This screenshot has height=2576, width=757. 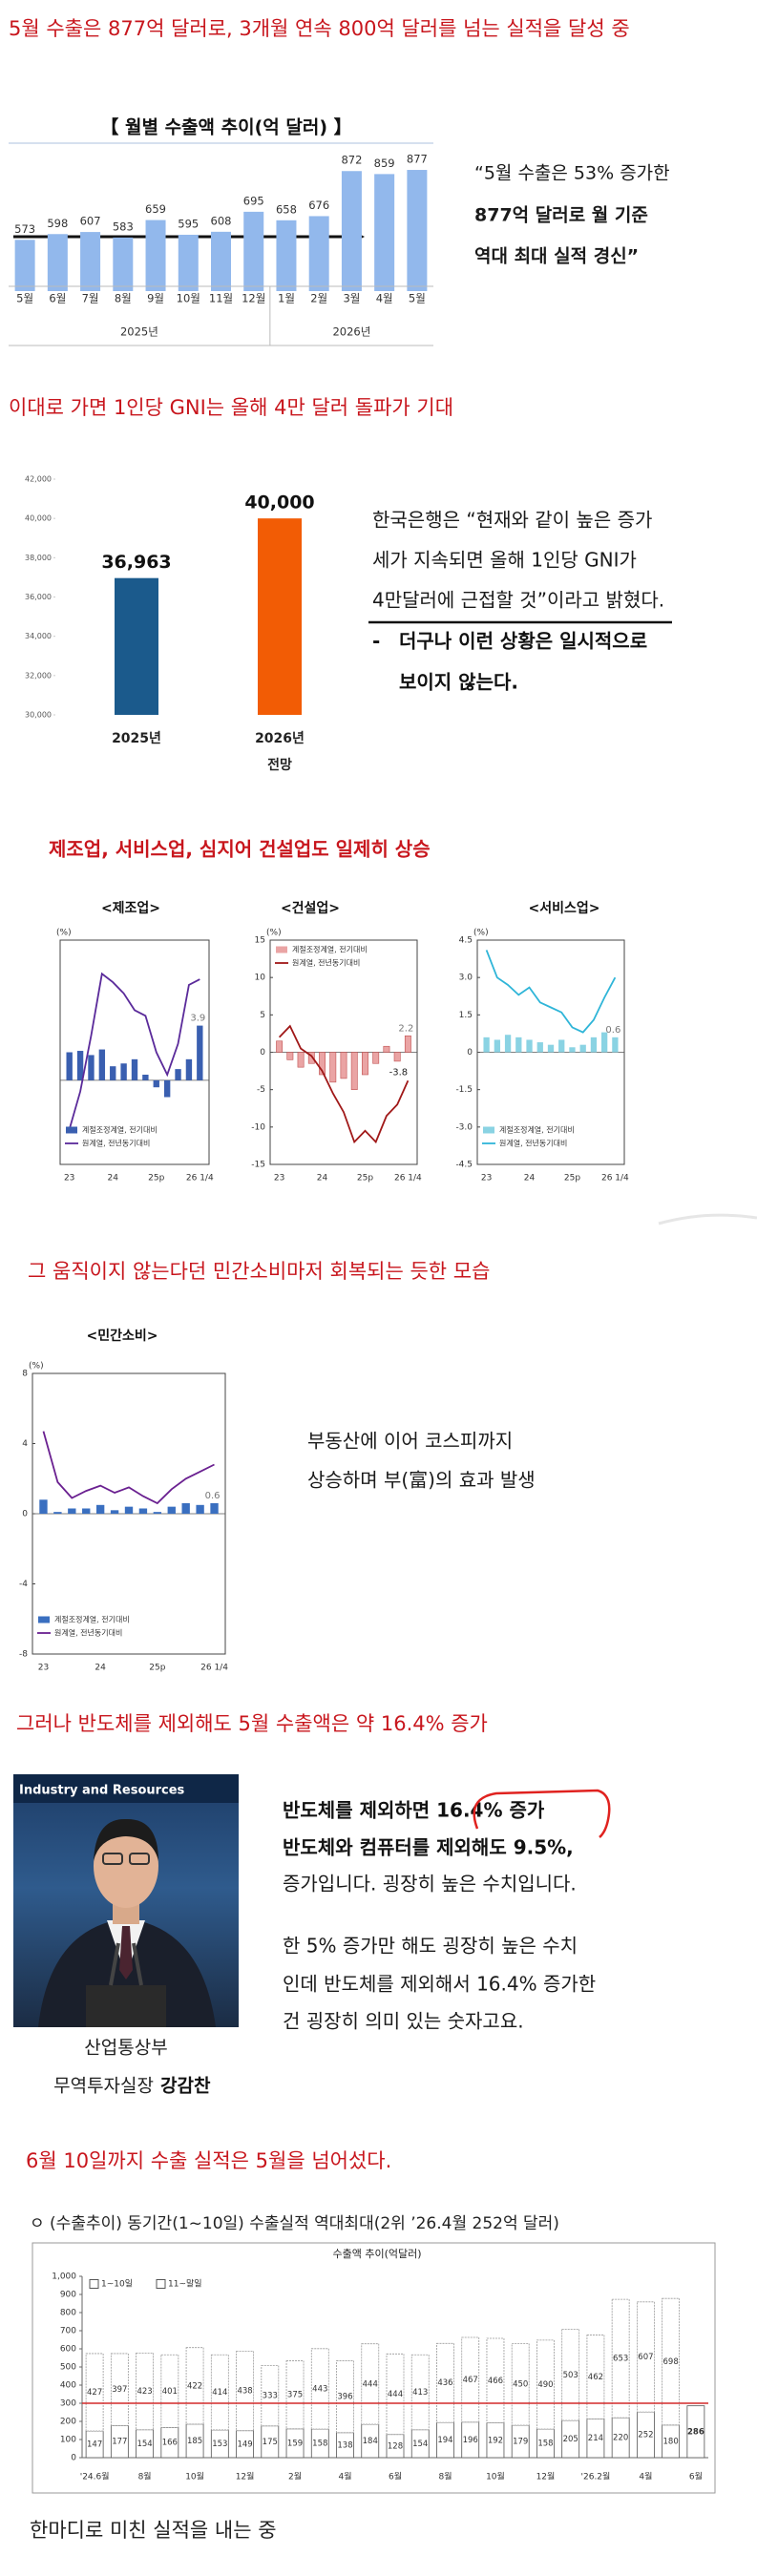 I want to click on paragraph-line: 상승하며 부(富)의 효과 발생, so click(x=422, y=1480).